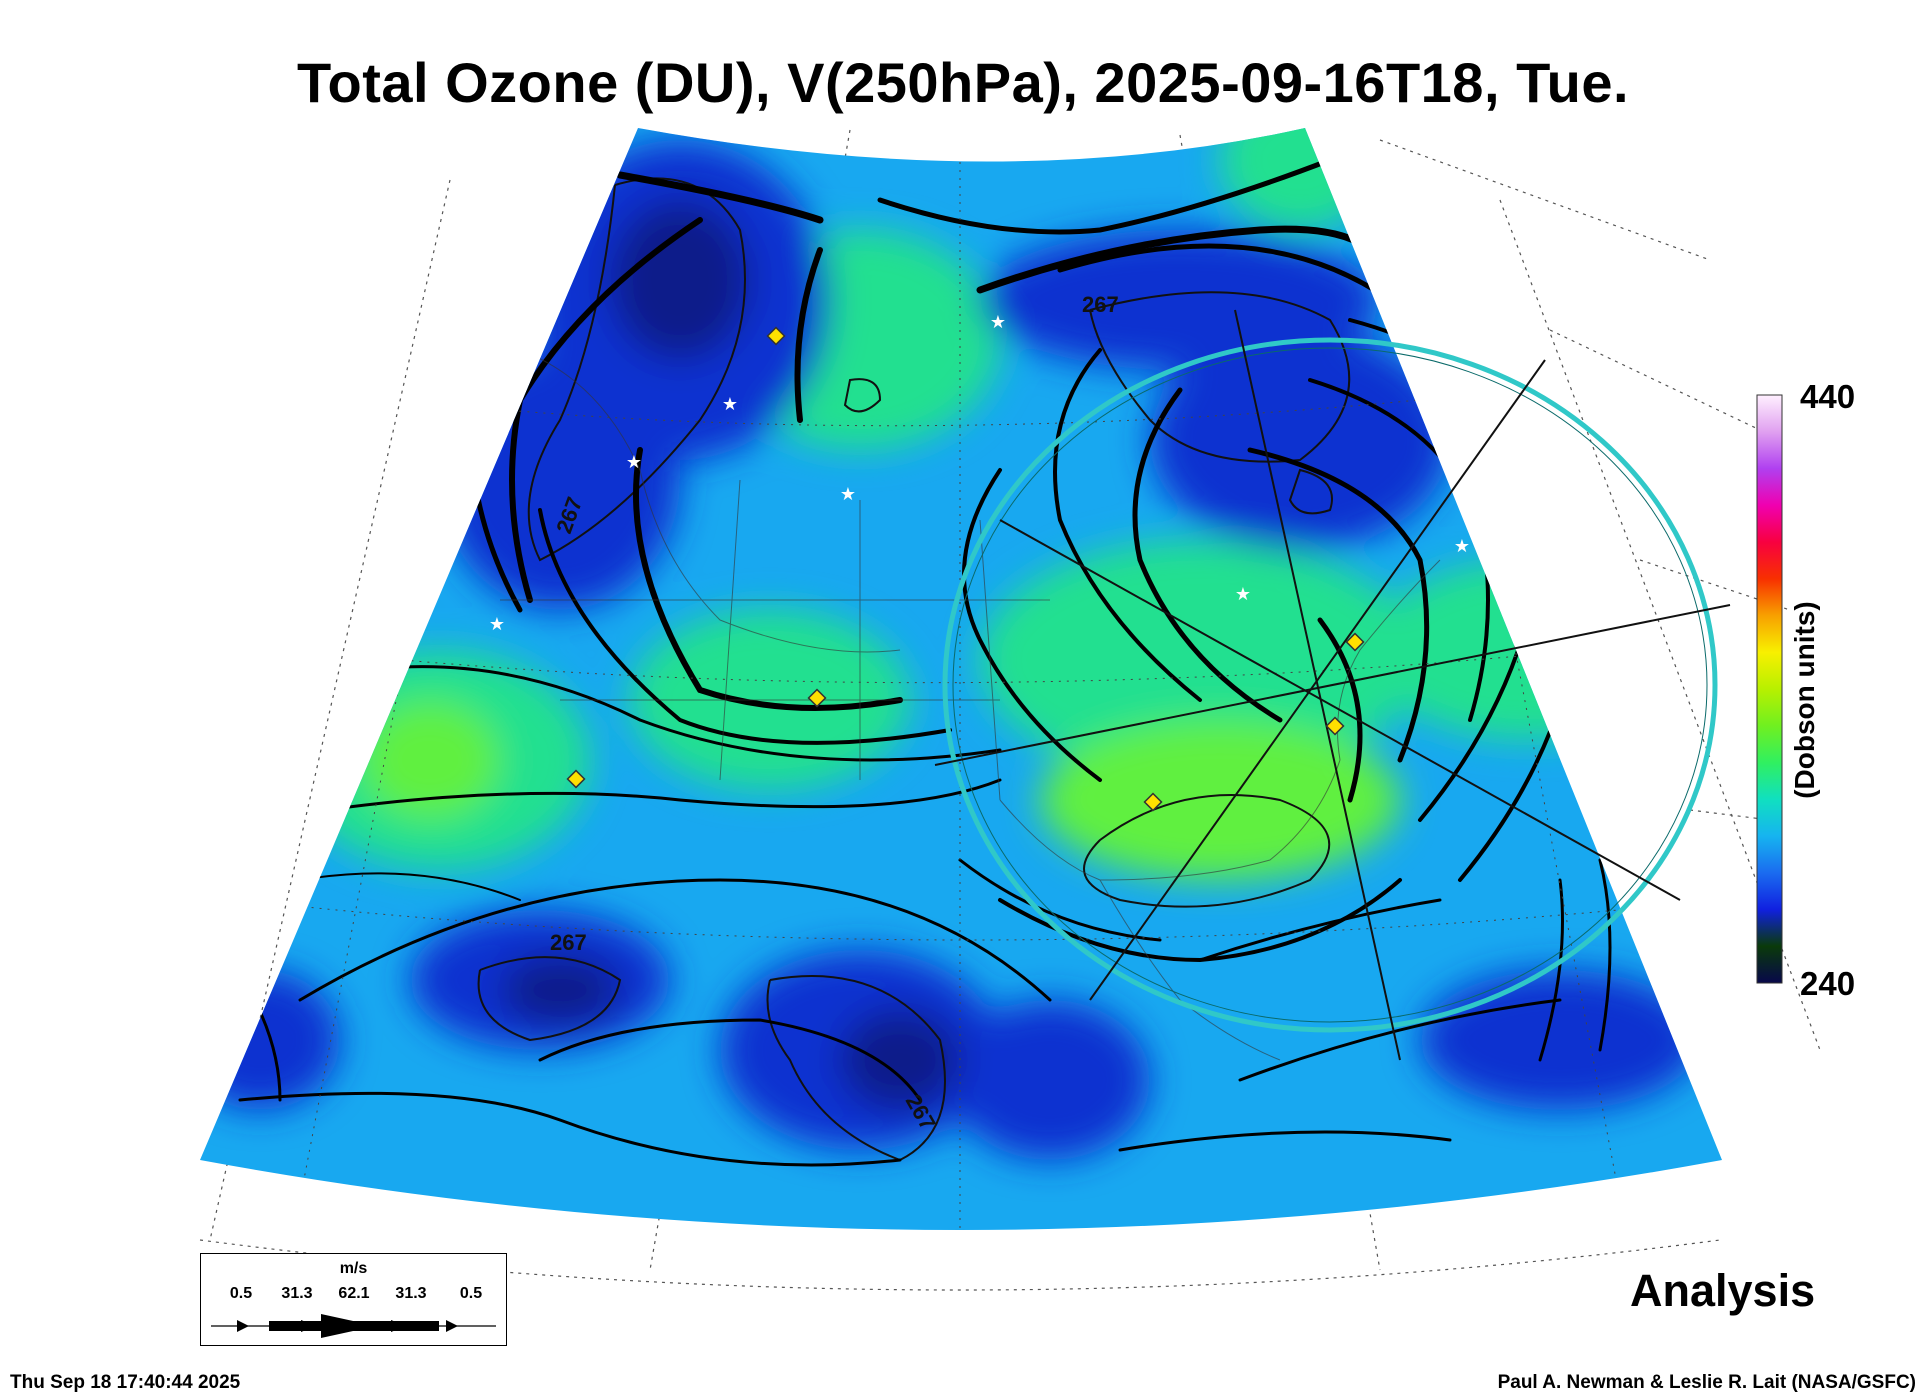 This screenshot has width=1926, height=1394. I want to click on colorbar, so click(1769, 689).